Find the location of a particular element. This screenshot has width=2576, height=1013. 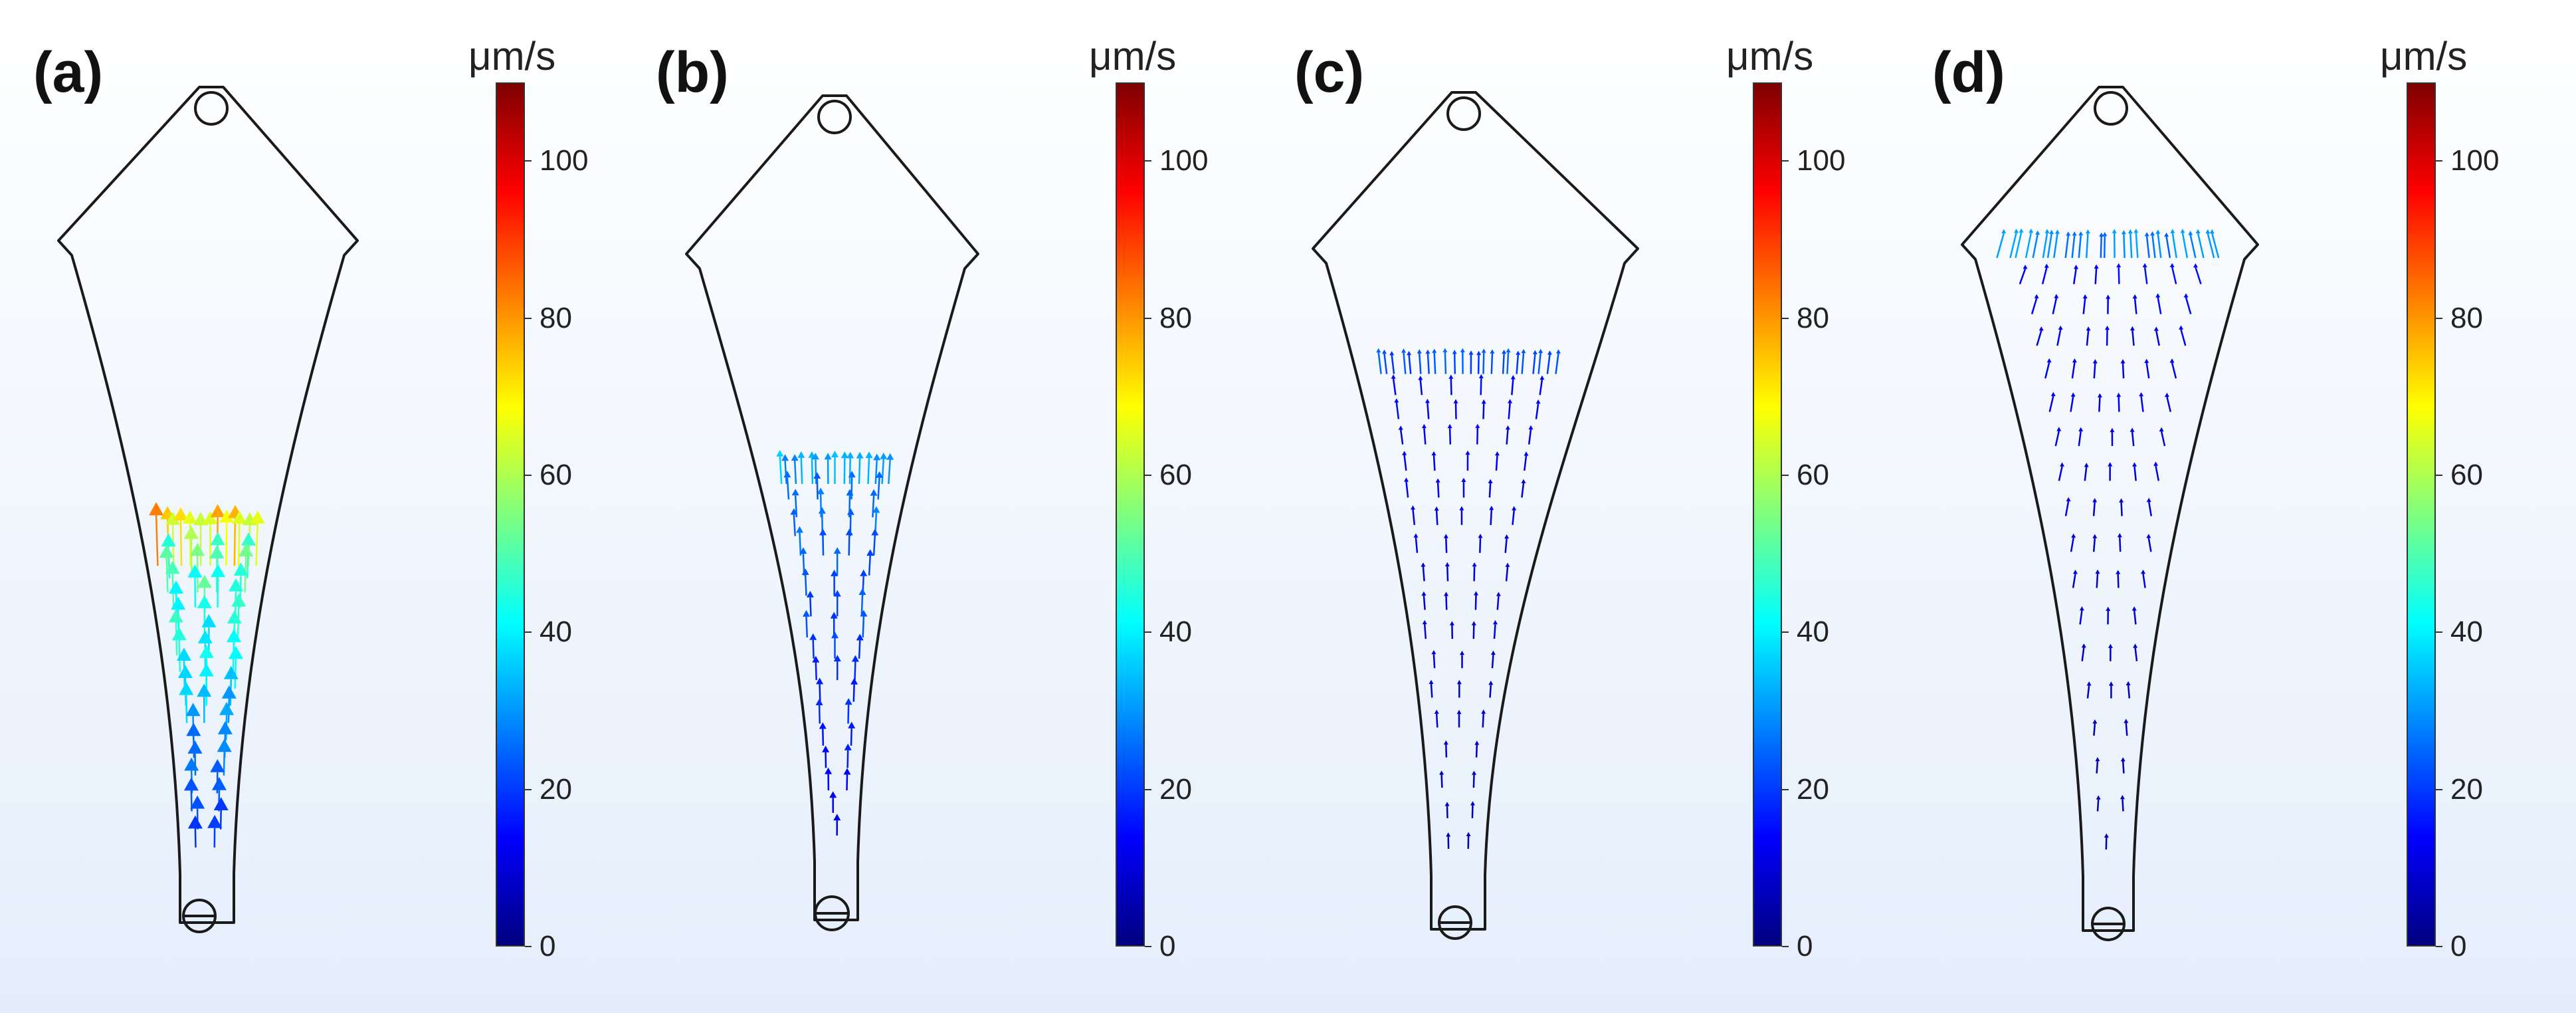

outlet-port is located at coordinates (1464, 113).